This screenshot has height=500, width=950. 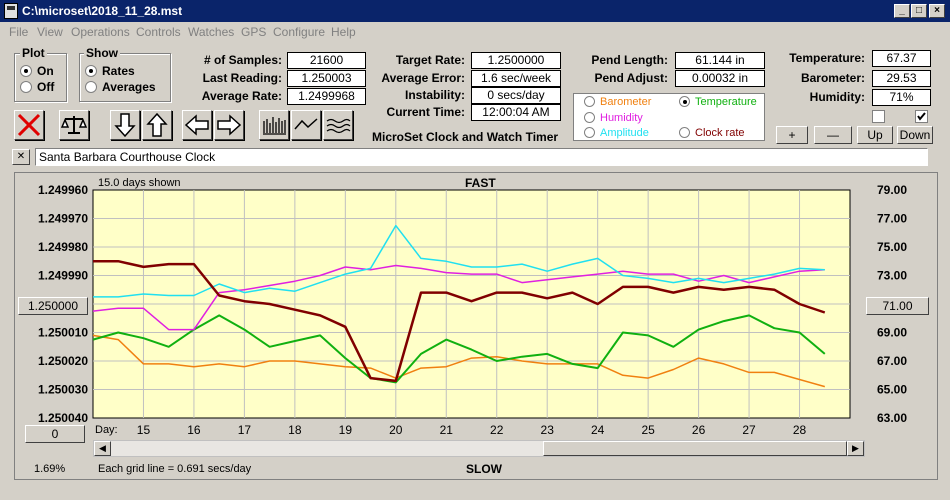 I want to click on right-tick-label: 77.00, so click(x=892, y=219).